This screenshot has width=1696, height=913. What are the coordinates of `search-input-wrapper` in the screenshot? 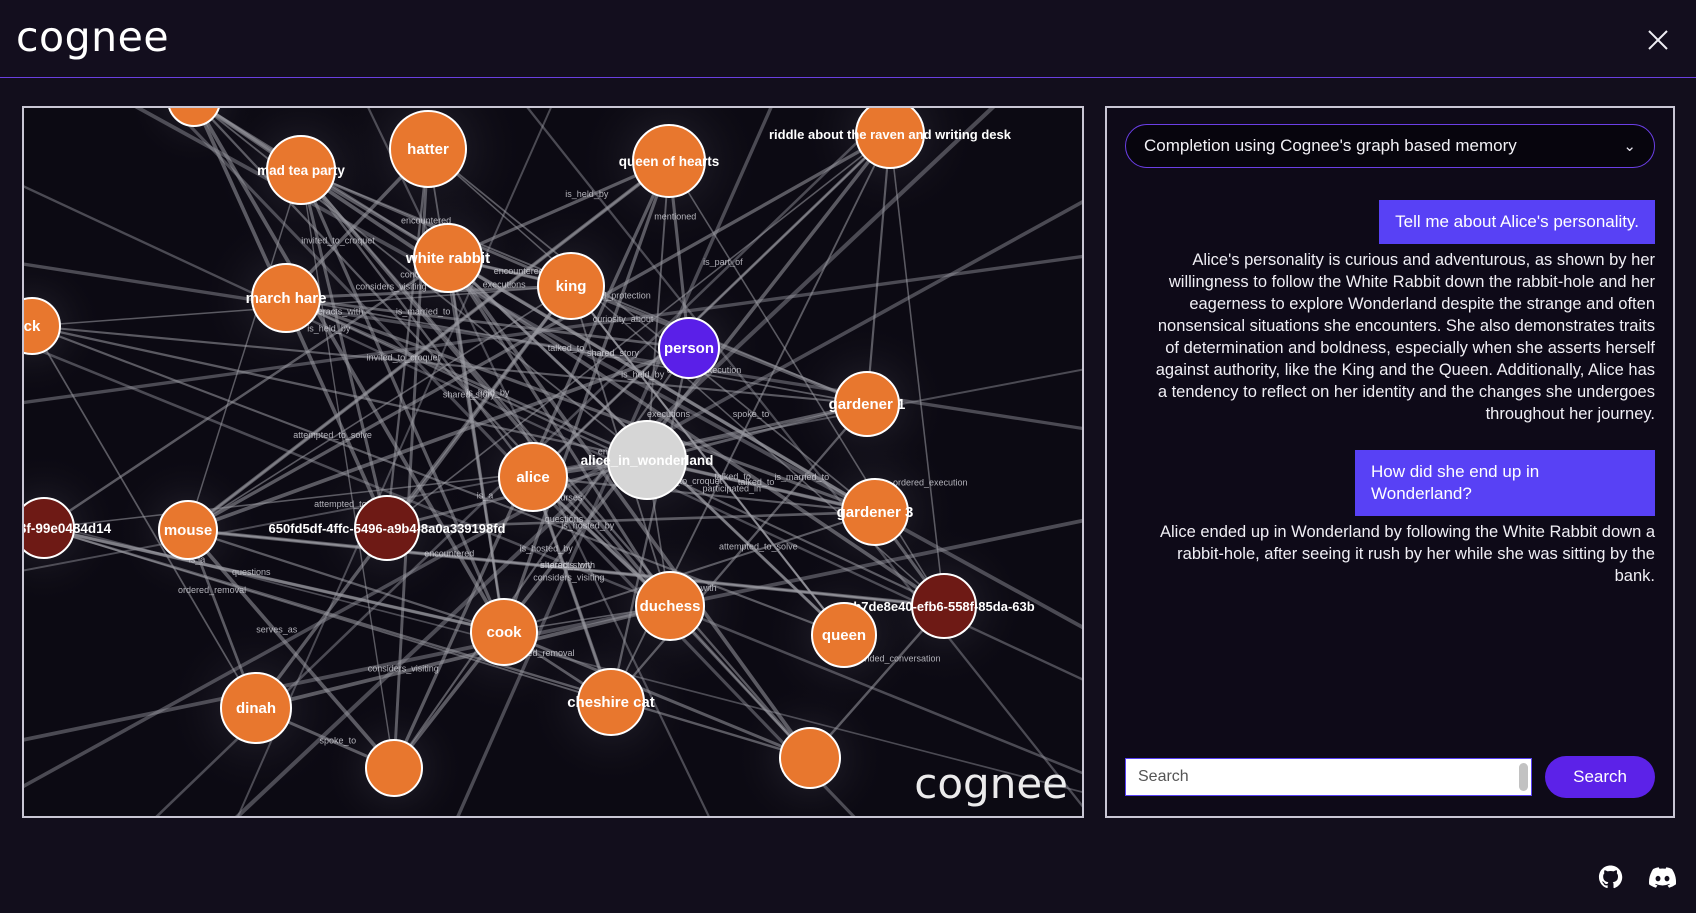 It's located at (1329, 777).